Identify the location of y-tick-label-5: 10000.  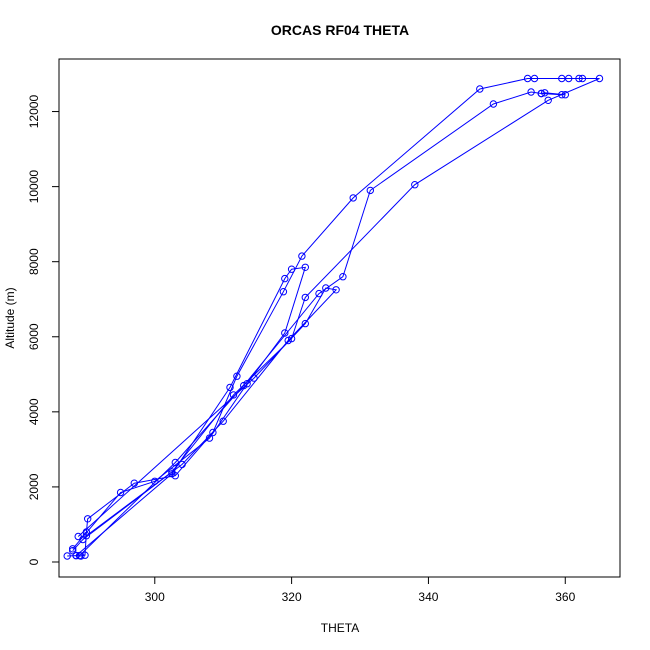
(34, 187).